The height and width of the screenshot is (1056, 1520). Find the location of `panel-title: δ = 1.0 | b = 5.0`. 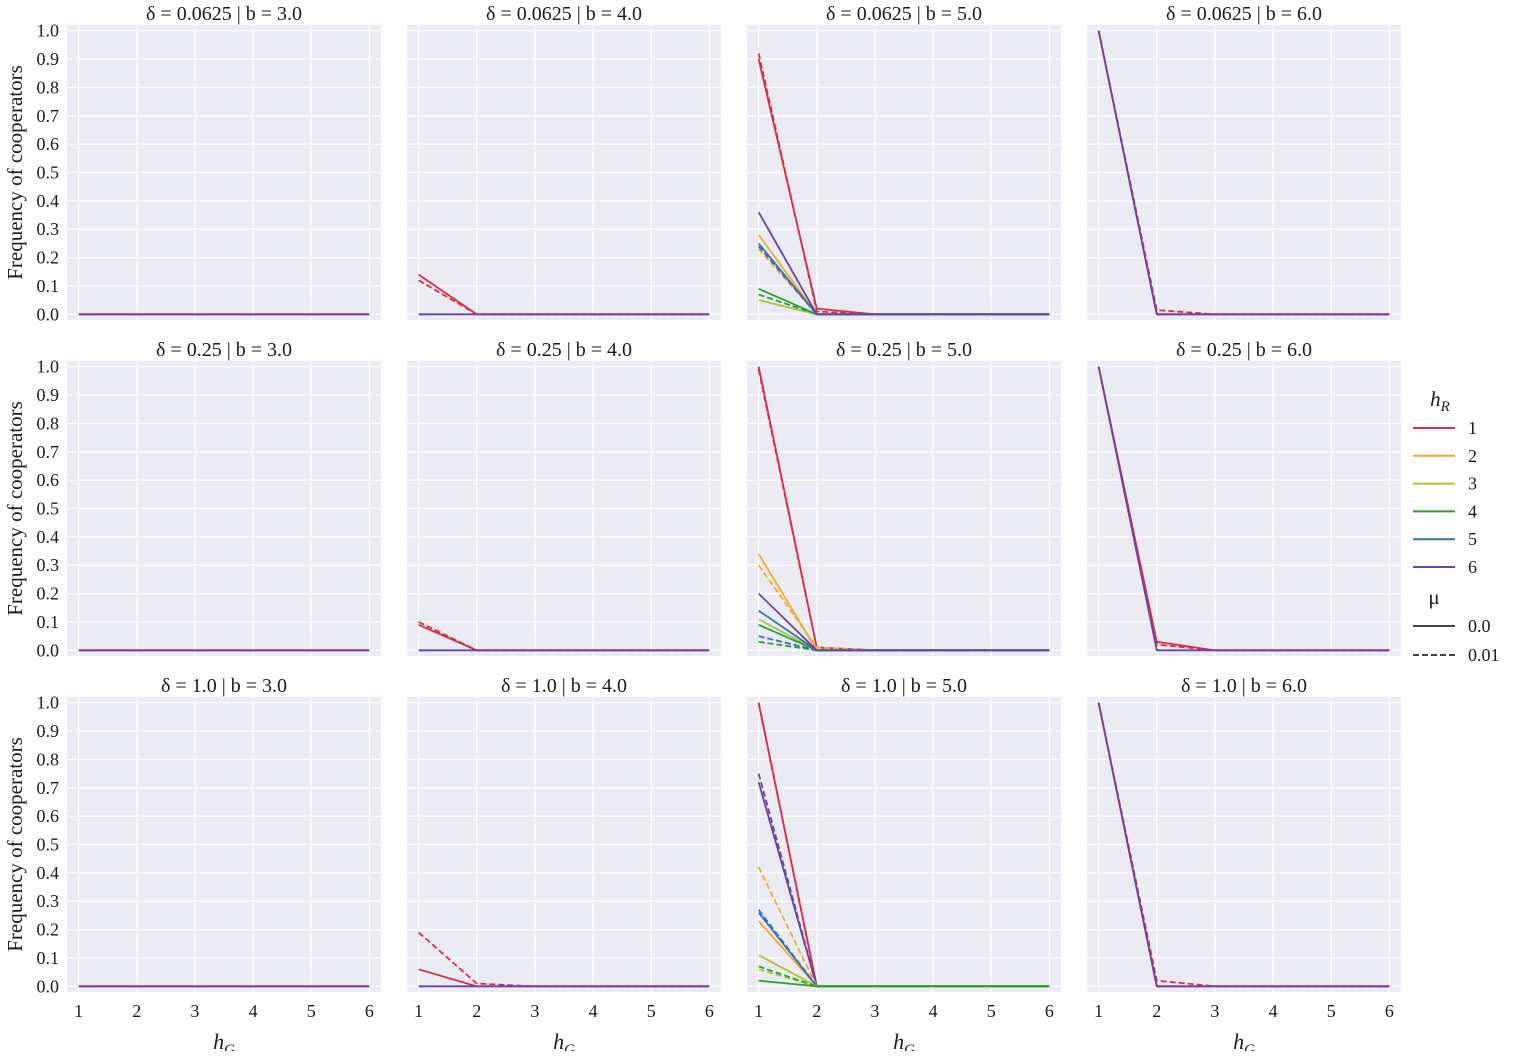

panel-title: δ = 1.0 | b = 5.0 is located at coordinates (904, 686).